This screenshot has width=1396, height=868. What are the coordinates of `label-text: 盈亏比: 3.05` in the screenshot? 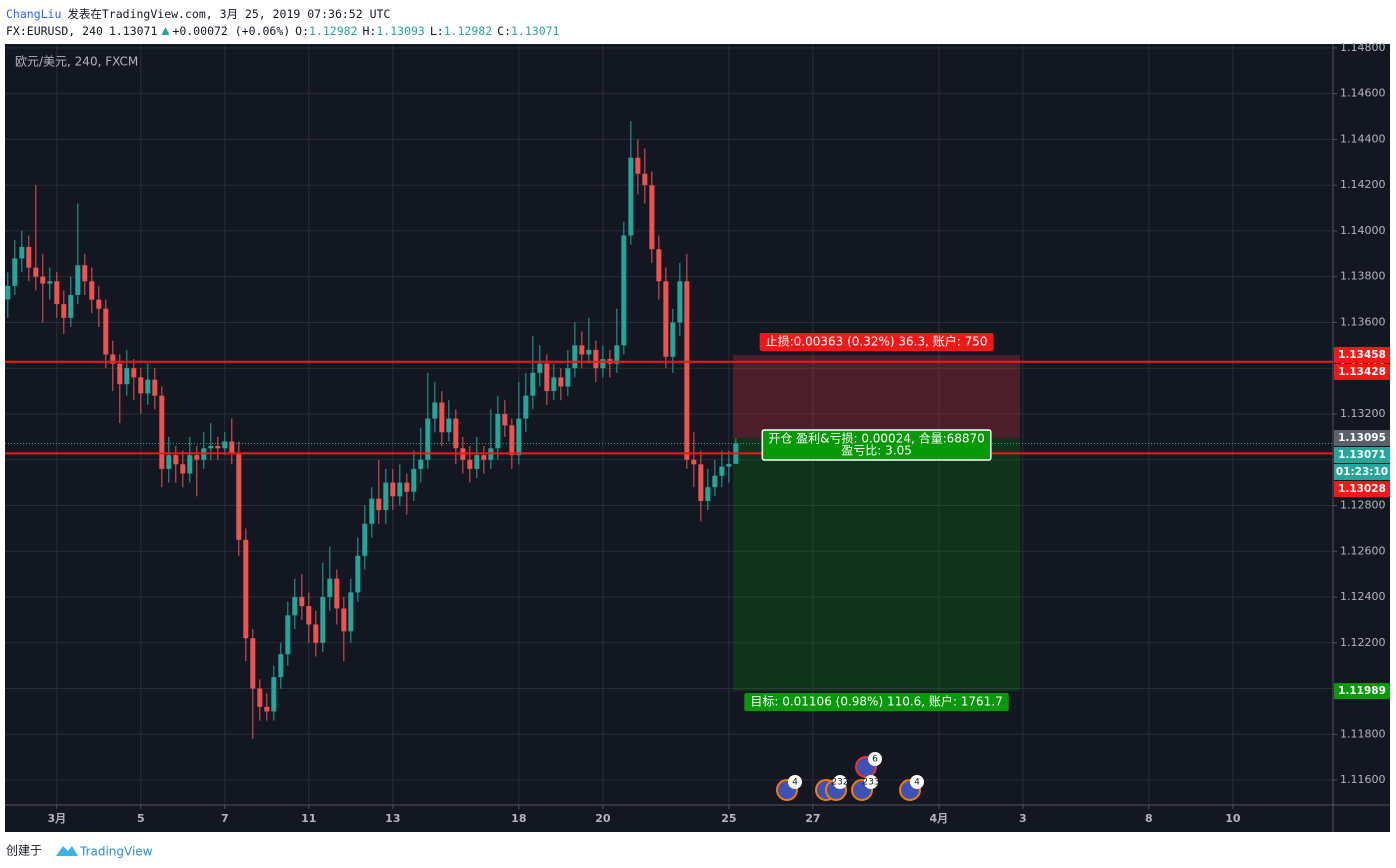 It's located at (876, 450).